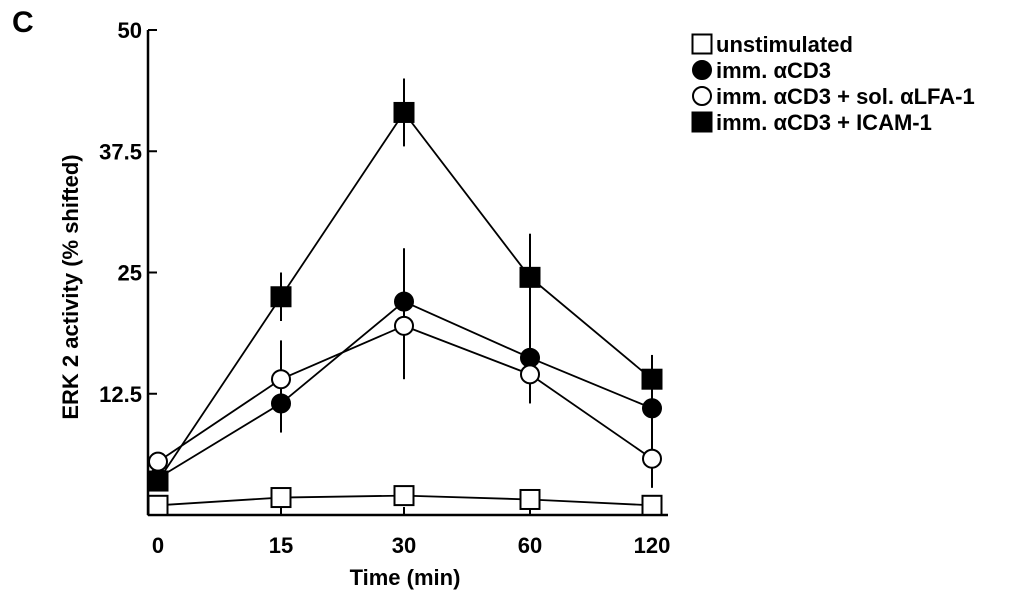 This screenshot has height=595, width=1031. I want to click on x-tick-label: 30, so click(404, 545).